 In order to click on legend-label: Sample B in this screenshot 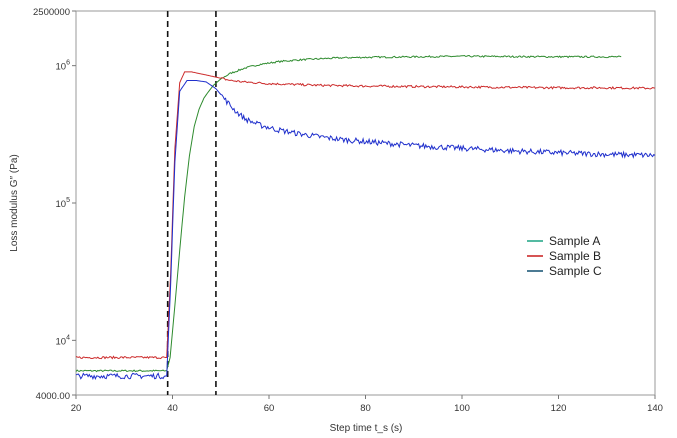, I will do `click(575, 256)`.